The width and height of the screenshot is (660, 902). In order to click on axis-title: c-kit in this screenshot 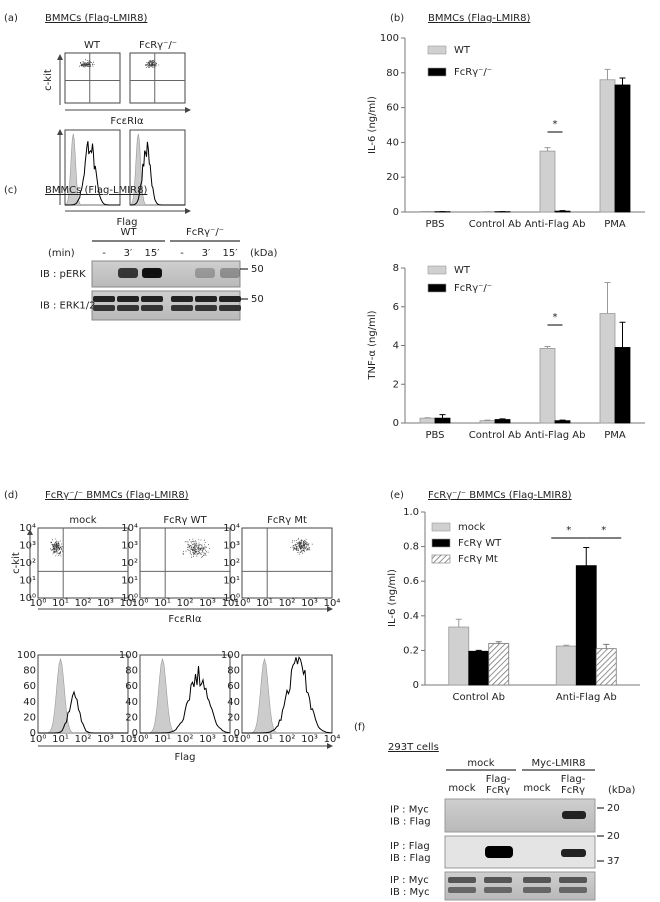, I will do `click(48, 80)`.